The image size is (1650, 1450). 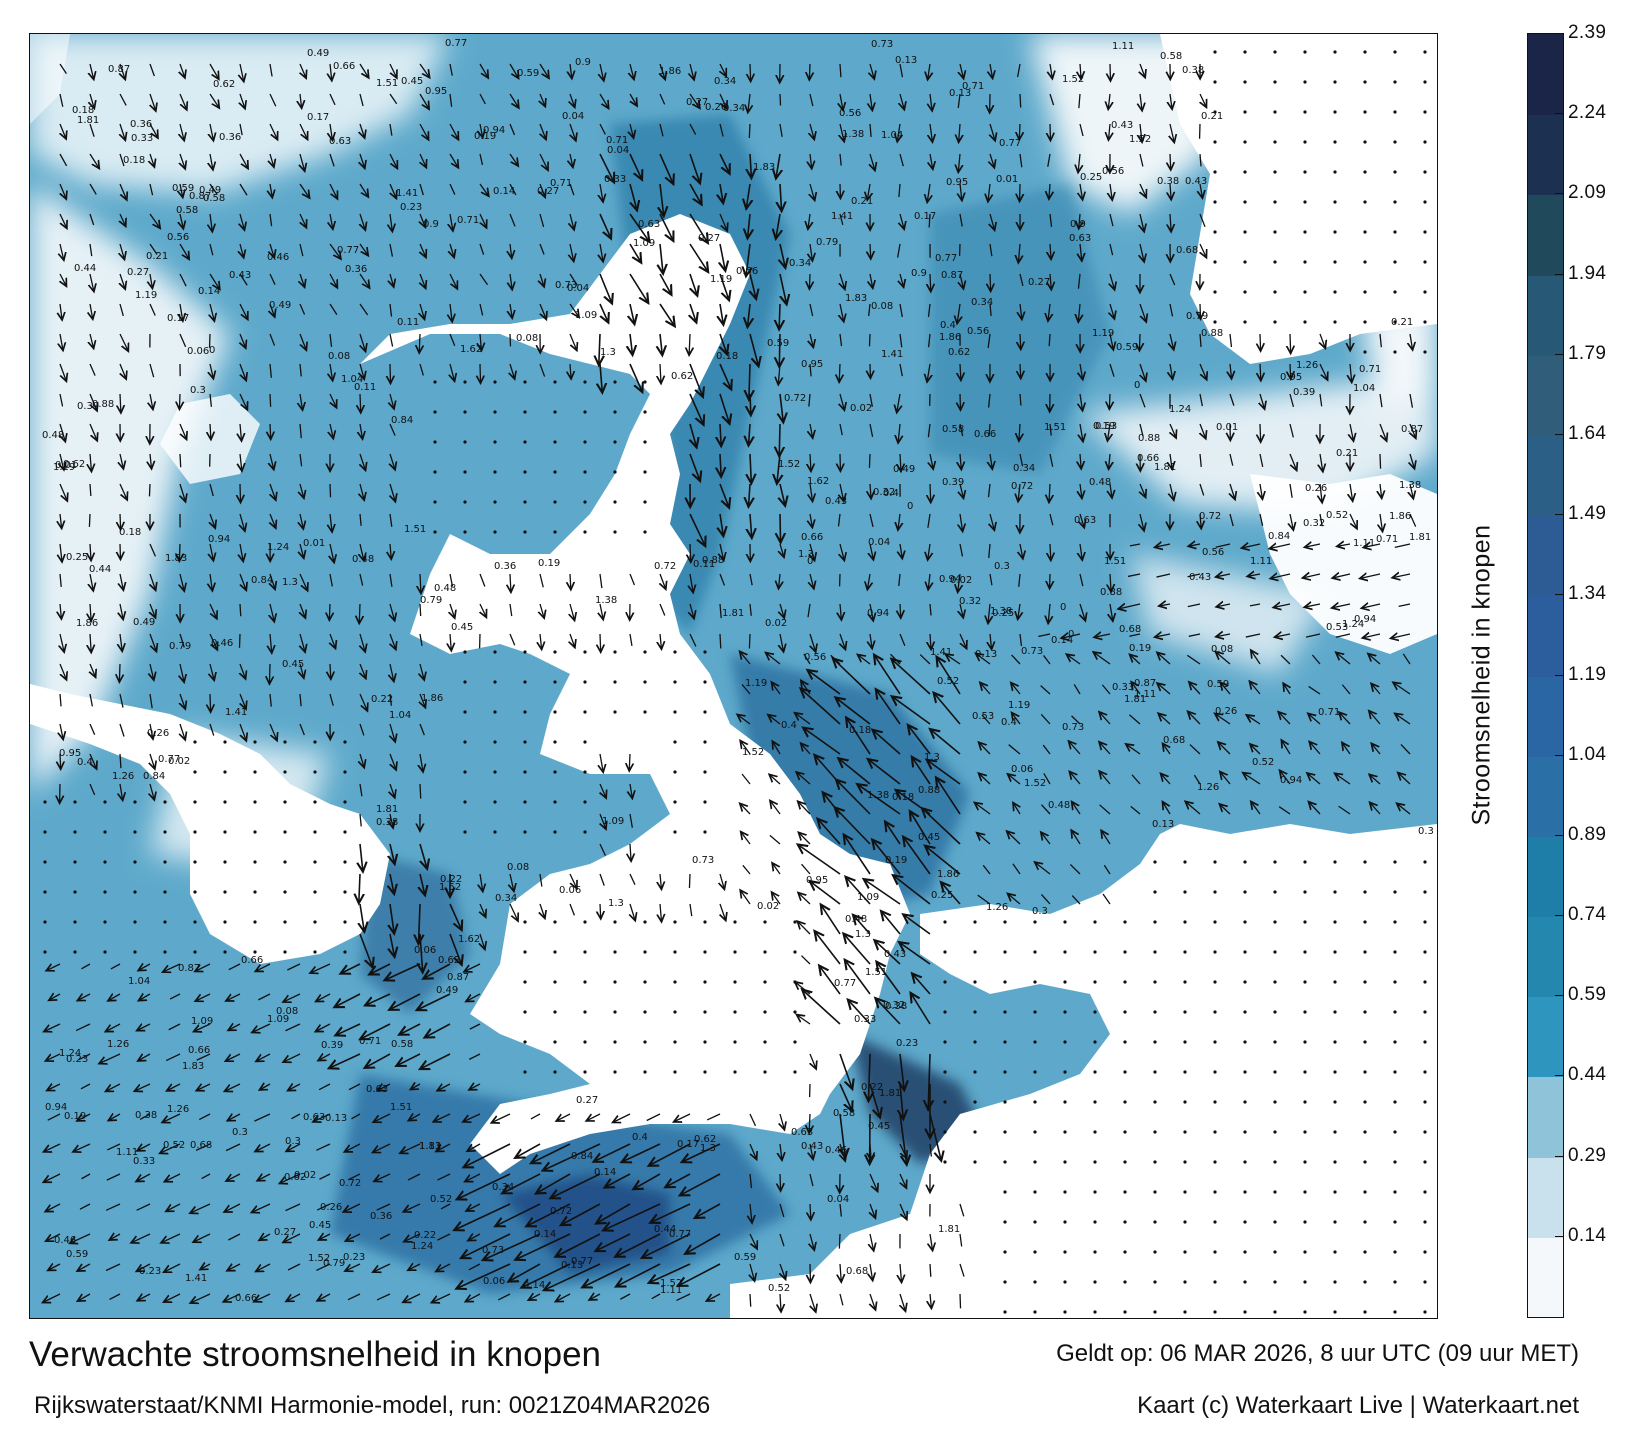 I want to click on speed-value-label: 0.04, so click(x=573, y=116).